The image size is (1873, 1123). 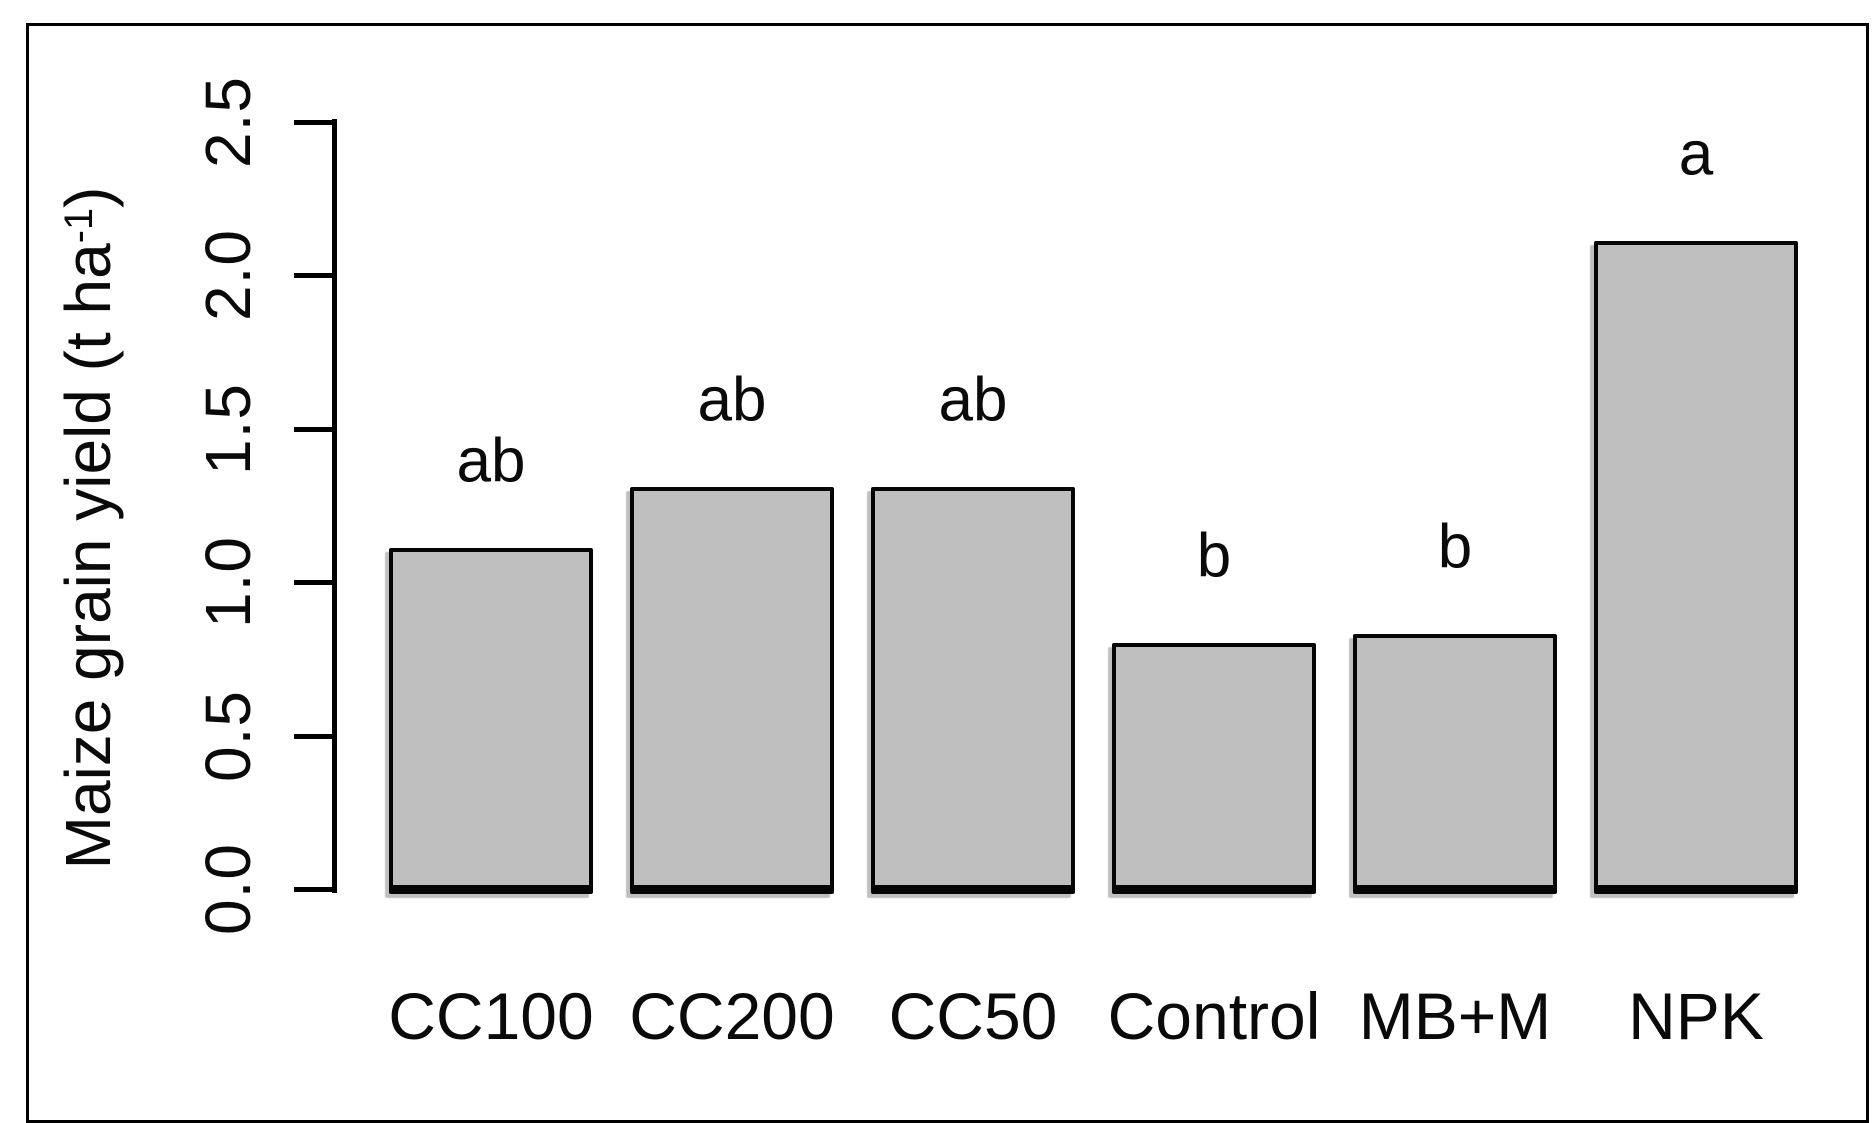 What do you see at coordinates (1214, 1016) in the screenshot?
I see `x-axis-category-label-control: Control` at bounding box center [1214, 1016].